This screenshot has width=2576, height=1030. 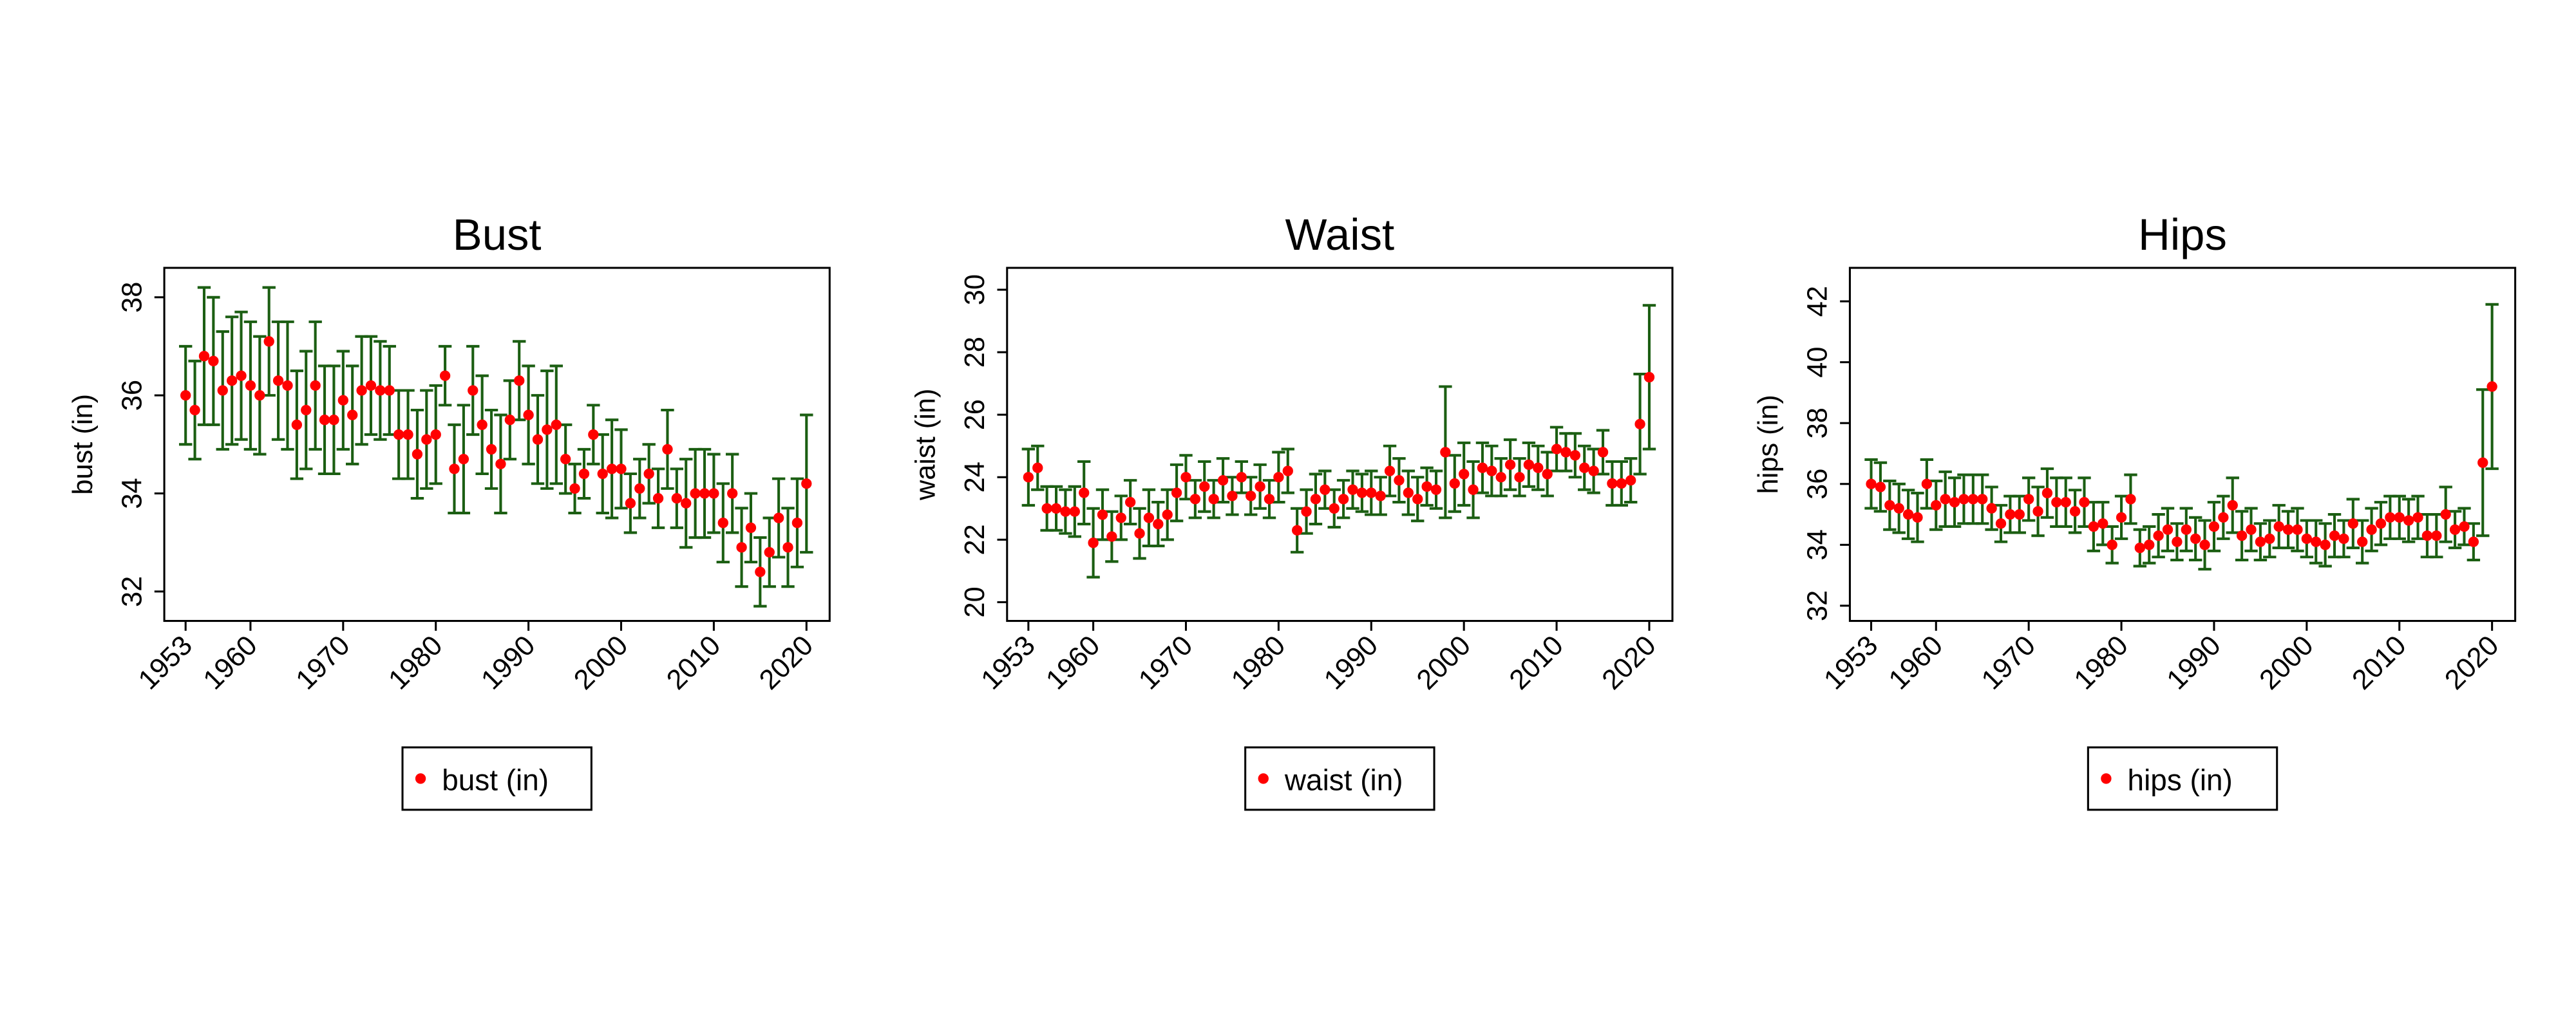 What do you see at coordinates (496, 780) in the screenshot?
I see `legend-label: bust (in)` at bounding box center [496, 780].